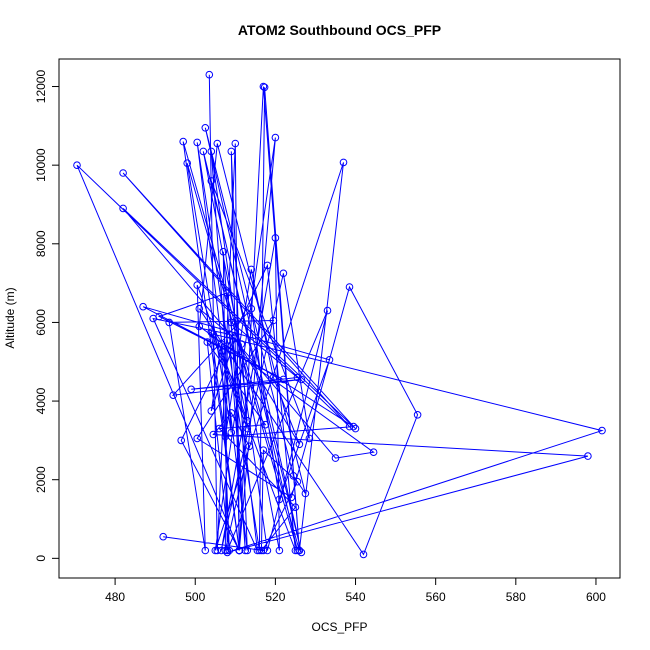 The width and height of the screenshot is (650, 650). What do you see at coordinates (41, 322) in the screenshot?
I see `y-tick-label: 6000` at bounding box center [41, 322].